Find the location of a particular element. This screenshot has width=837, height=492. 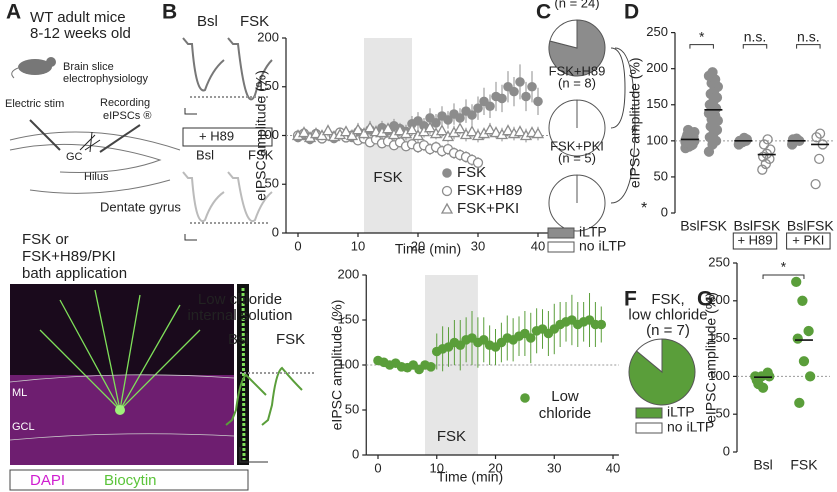

legend-label: Low chloride is located at coordinates (565, 405).